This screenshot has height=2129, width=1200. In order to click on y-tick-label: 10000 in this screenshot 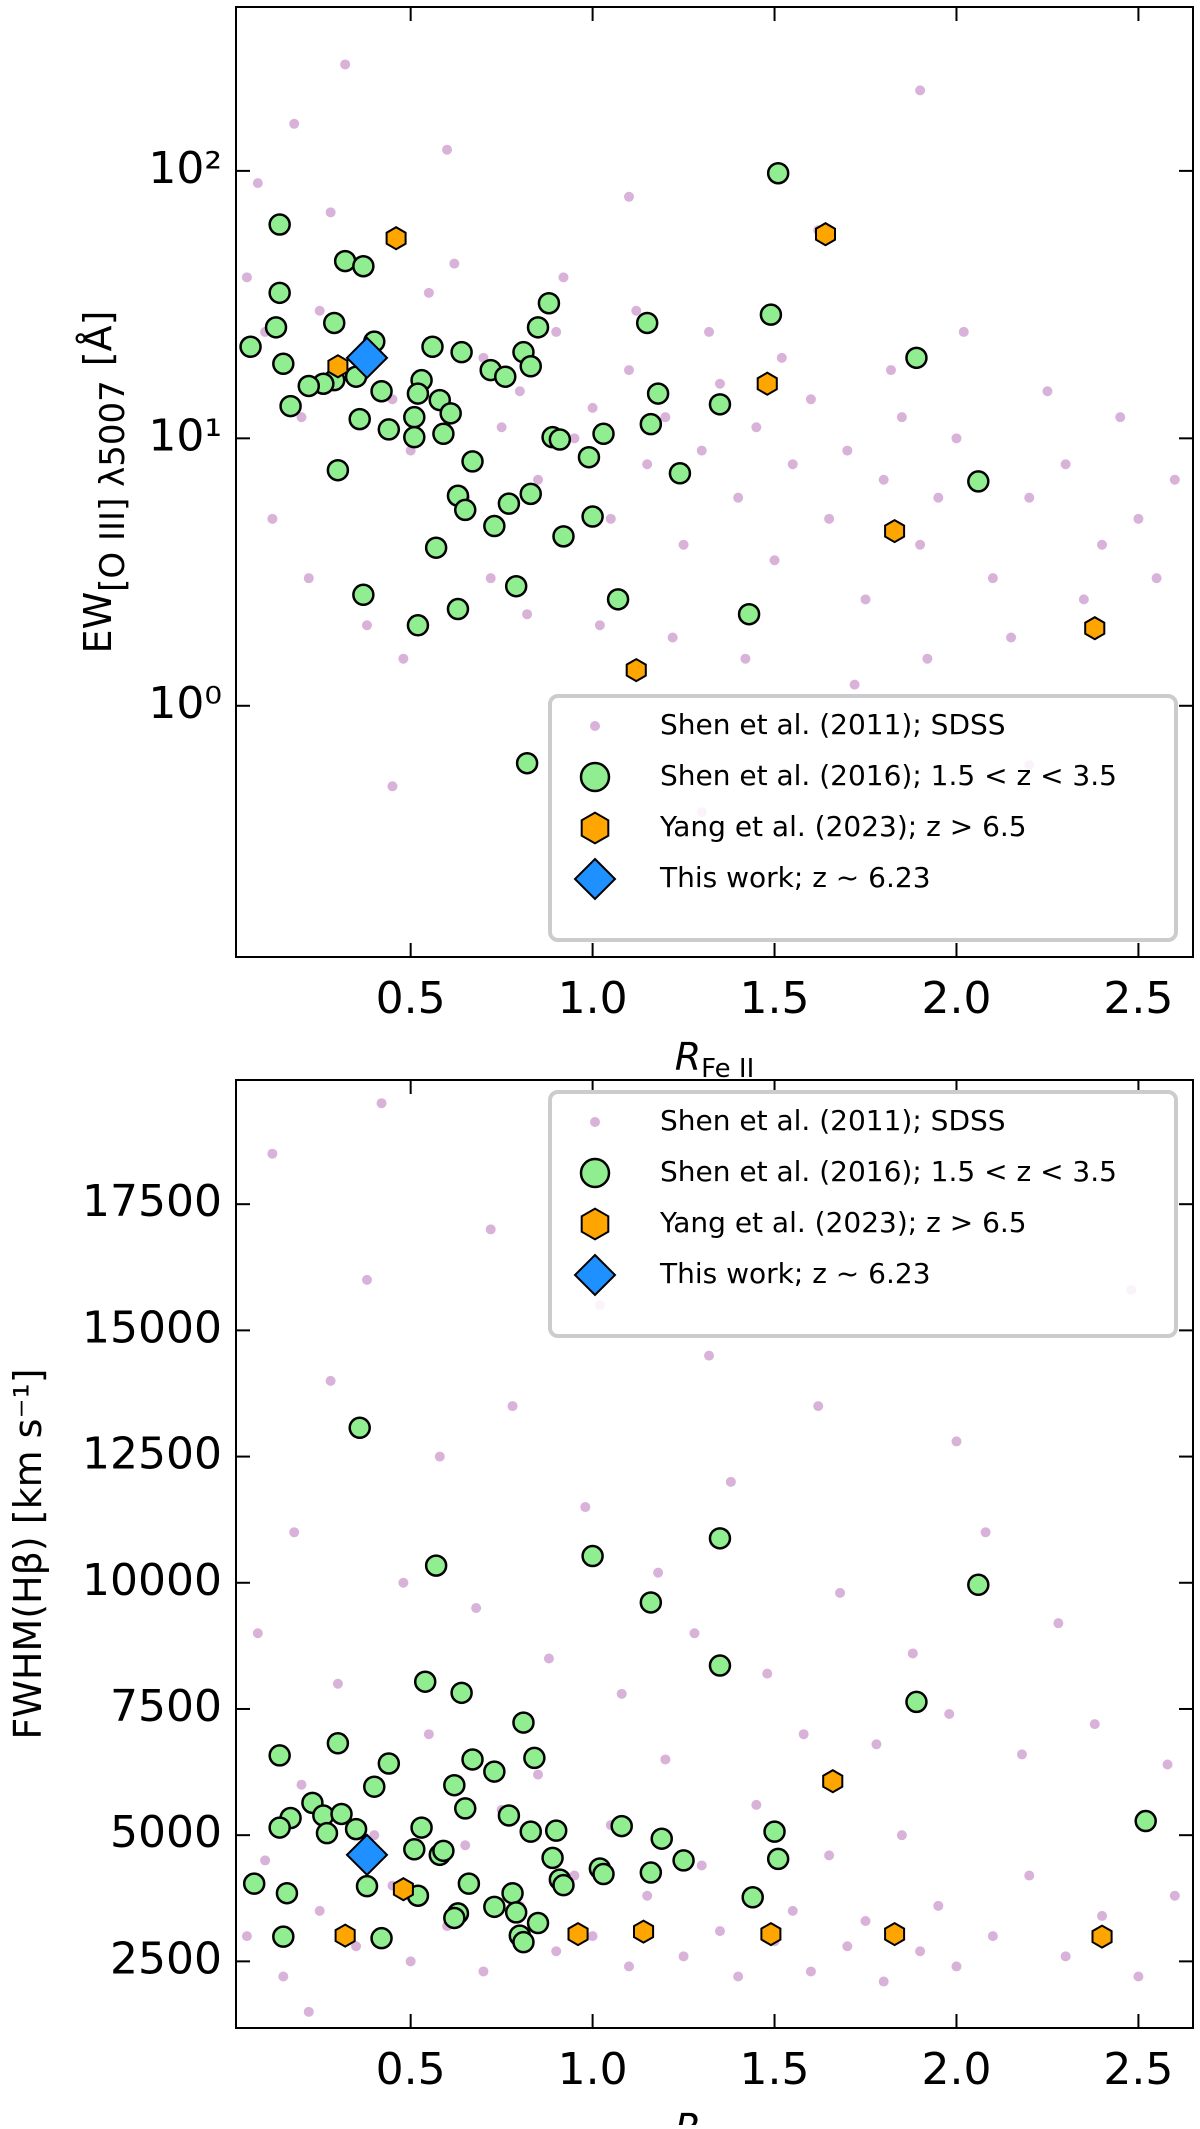, I will do `click(152, 1580)`.